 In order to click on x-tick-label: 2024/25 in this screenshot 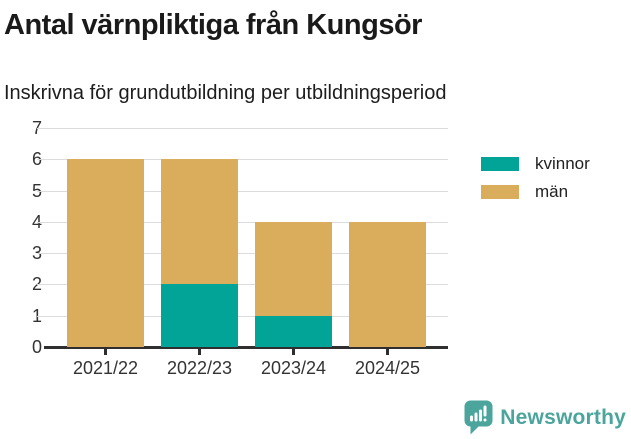, I will do `click(387, 368)`.